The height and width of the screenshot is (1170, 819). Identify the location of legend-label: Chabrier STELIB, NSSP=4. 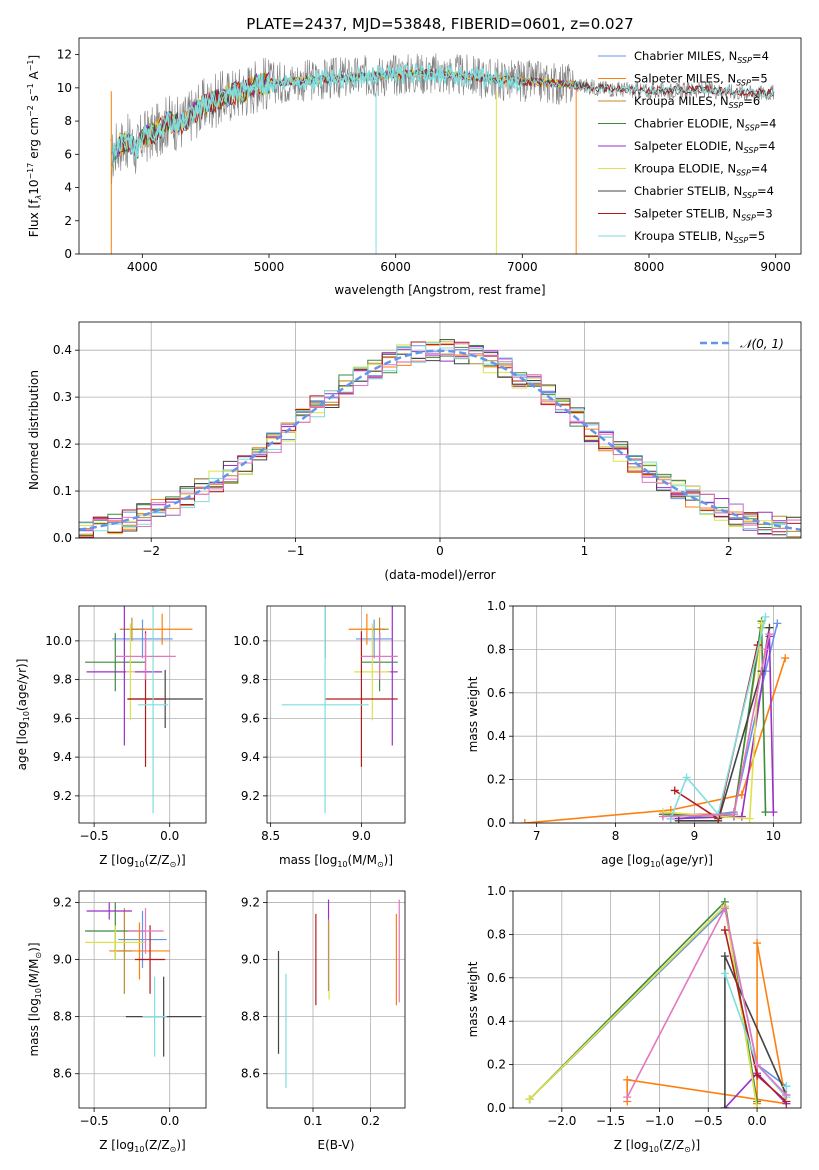
(704, 192).